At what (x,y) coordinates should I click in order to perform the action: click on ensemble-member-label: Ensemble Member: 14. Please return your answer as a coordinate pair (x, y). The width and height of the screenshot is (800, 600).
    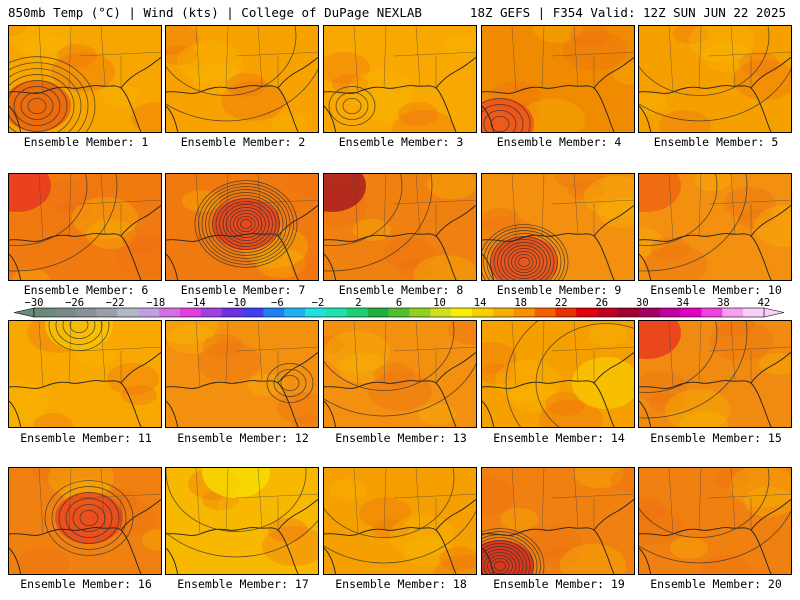
    Looking at the image, I should click on (559, 438).